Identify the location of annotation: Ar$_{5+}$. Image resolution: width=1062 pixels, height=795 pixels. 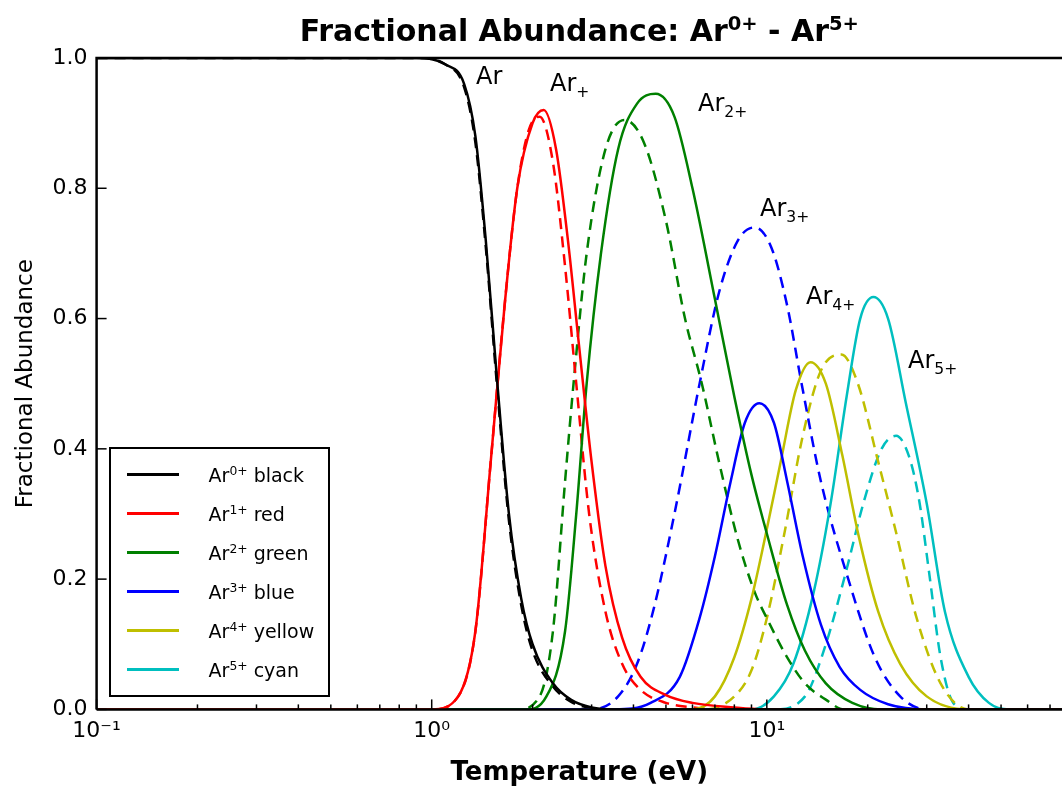
(933, 362).